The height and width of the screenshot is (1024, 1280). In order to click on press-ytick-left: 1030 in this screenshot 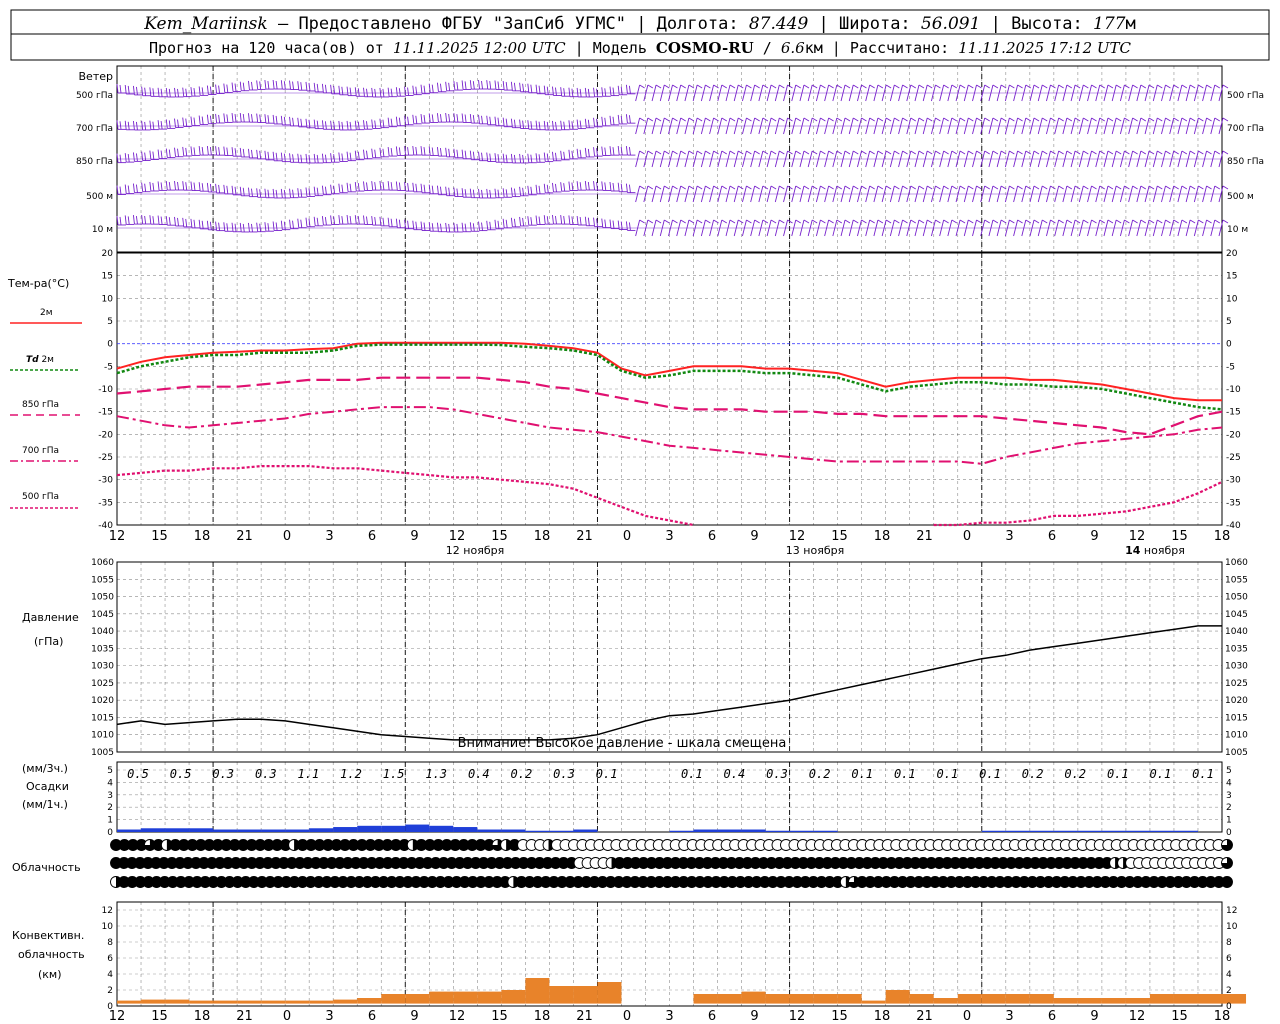, I will do `click(102, 667)`.